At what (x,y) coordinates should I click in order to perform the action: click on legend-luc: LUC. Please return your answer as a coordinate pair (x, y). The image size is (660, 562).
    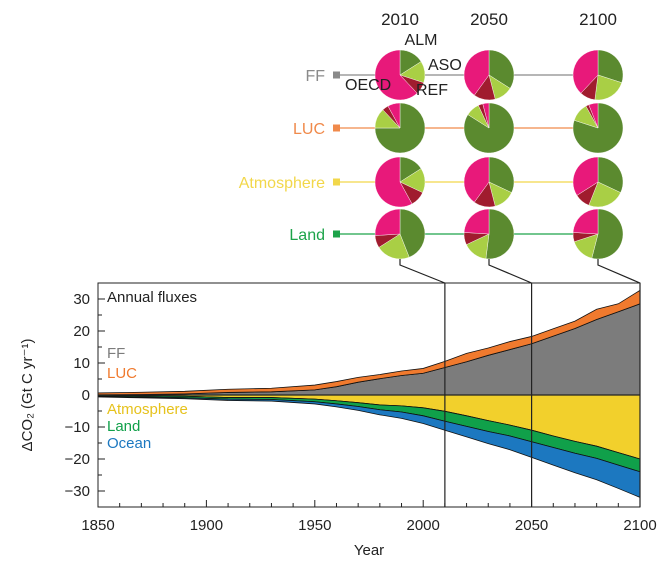
    Looking at the image, I should click on (122, 373).